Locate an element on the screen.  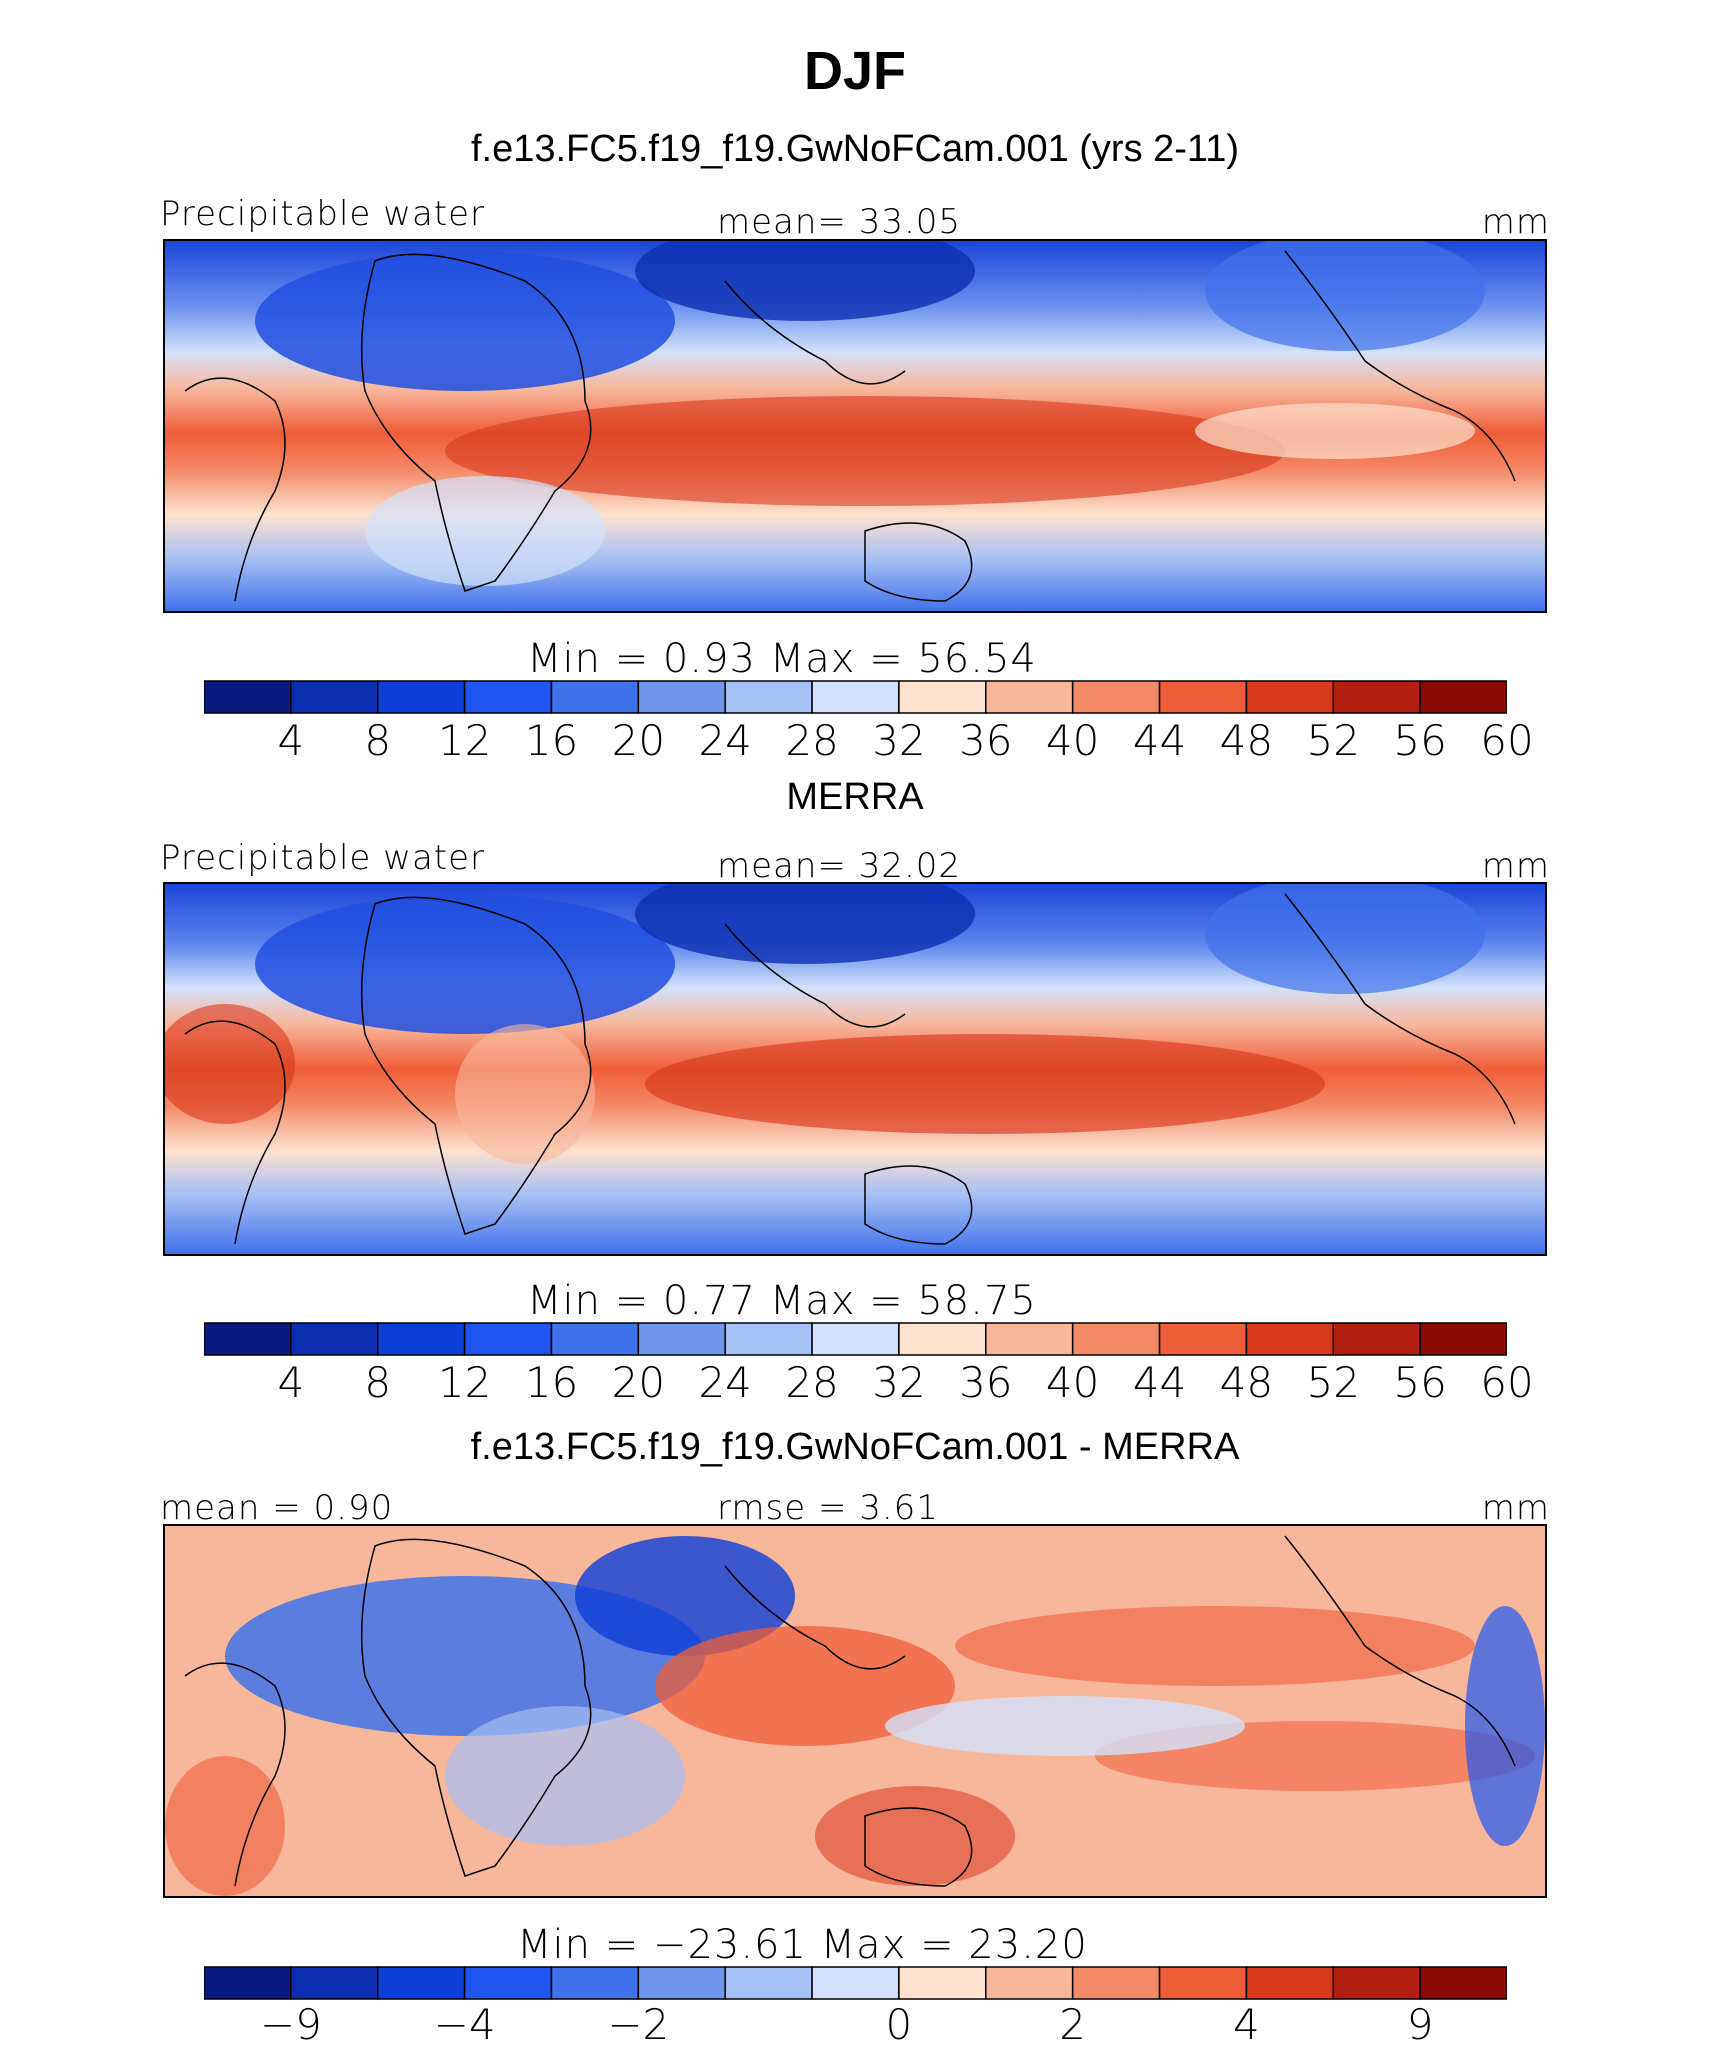
panel-3-units: mm is located at coordinates (1515, 1508).